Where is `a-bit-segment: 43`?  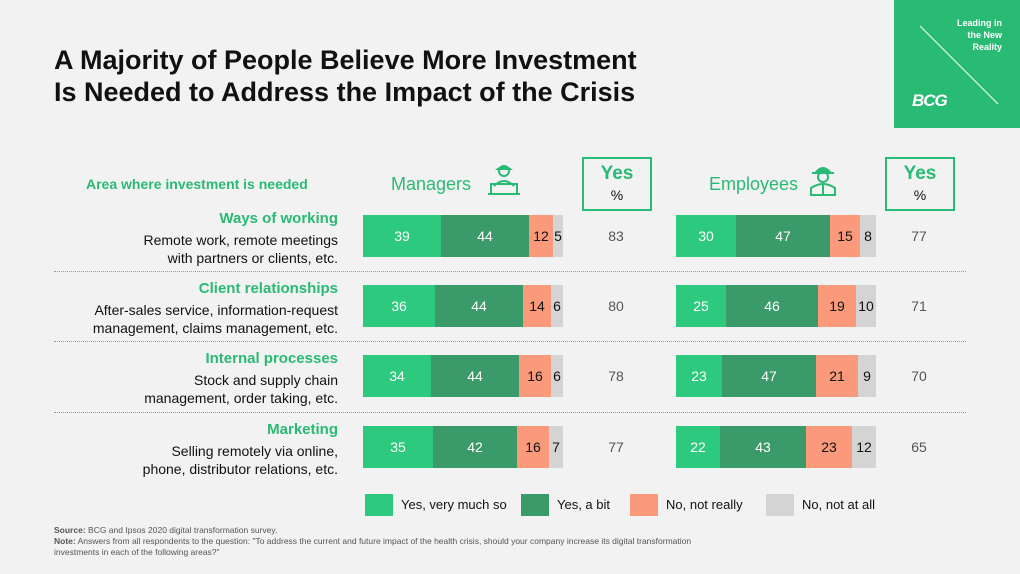
a-bit-segment: 43 is located at coordinates (763, 447).